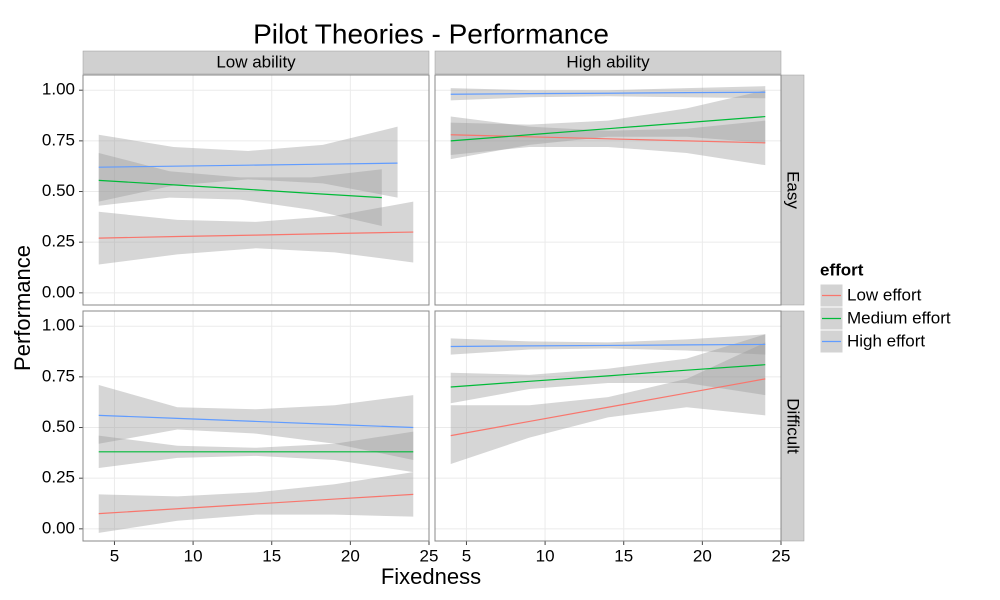 The height and width of the screenshot is (600, 1000). I want to click on column-label: High ability, so click(608, 61).